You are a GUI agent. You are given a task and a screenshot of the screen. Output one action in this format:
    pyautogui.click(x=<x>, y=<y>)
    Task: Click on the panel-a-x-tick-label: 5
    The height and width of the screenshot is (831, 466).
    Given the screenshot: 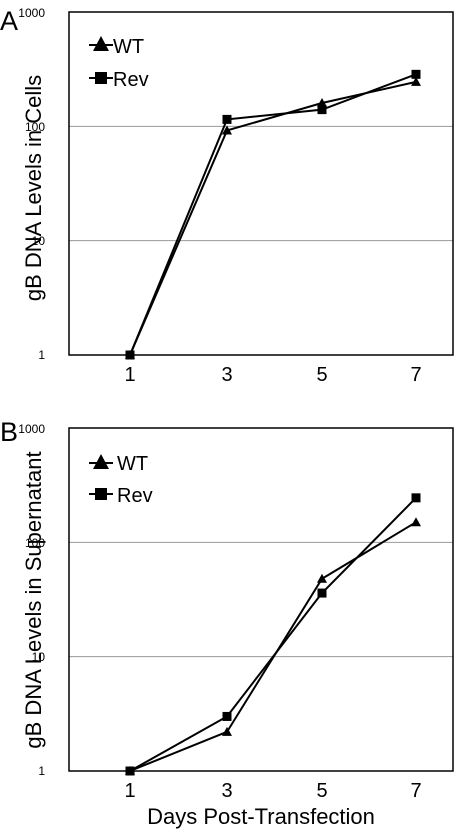 What is the action you would take?
    pyautogui.click(x=321, y=375)
    